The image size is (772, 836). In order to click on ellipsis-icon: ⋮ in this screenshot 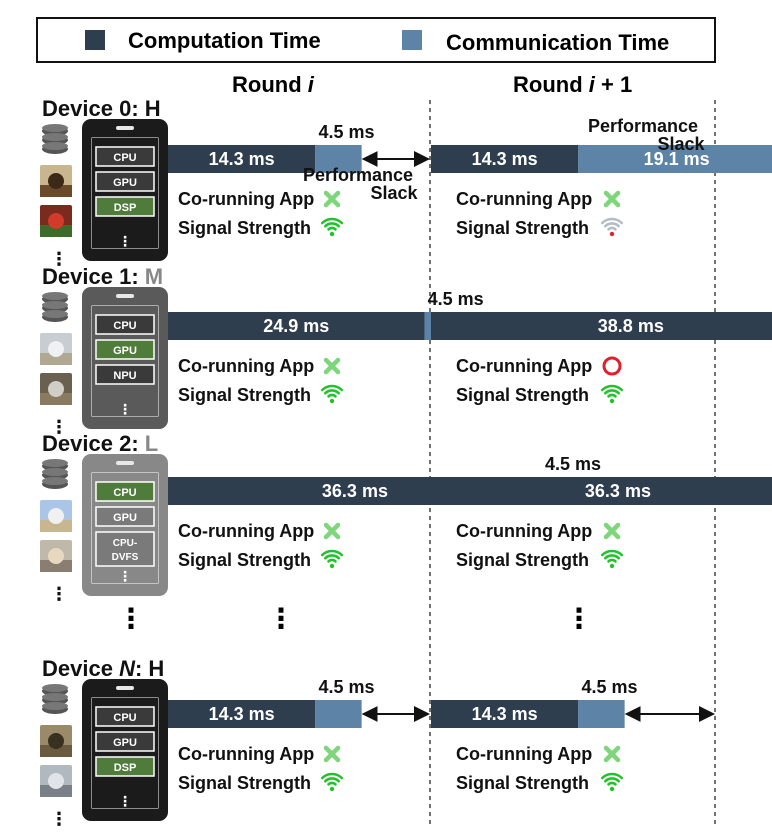, I will do `click(59, 819)`.